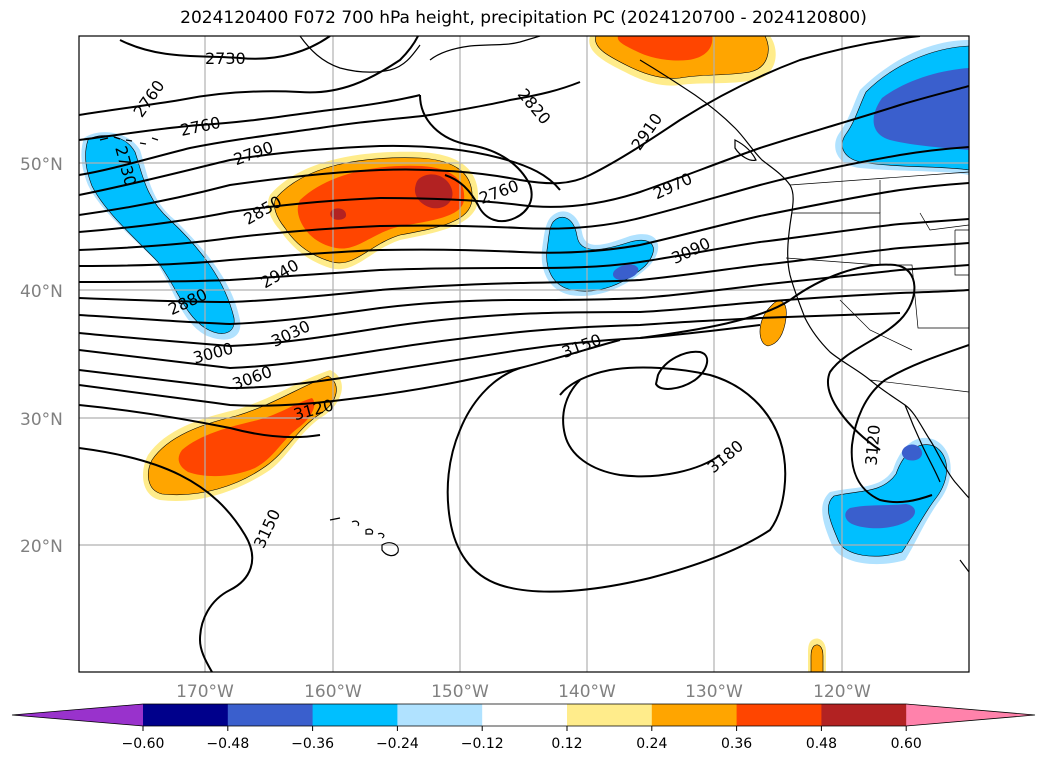 The image size is (1047, 765). Describe the element at coordinates (333, 692) in the screenshot. I see `lon-label-160w: 160°W` at that location.